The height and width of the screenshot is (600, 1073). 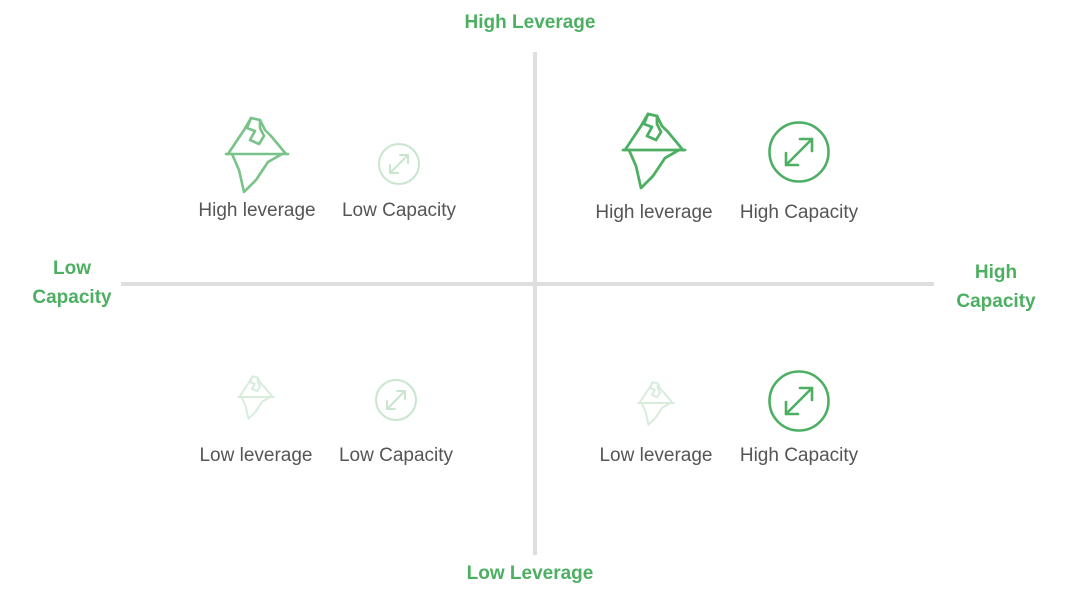 What do you see at coordinates (527, 284) in the screenshot?
I see `horizontal-axis-line` at bounding box center [527, 284].